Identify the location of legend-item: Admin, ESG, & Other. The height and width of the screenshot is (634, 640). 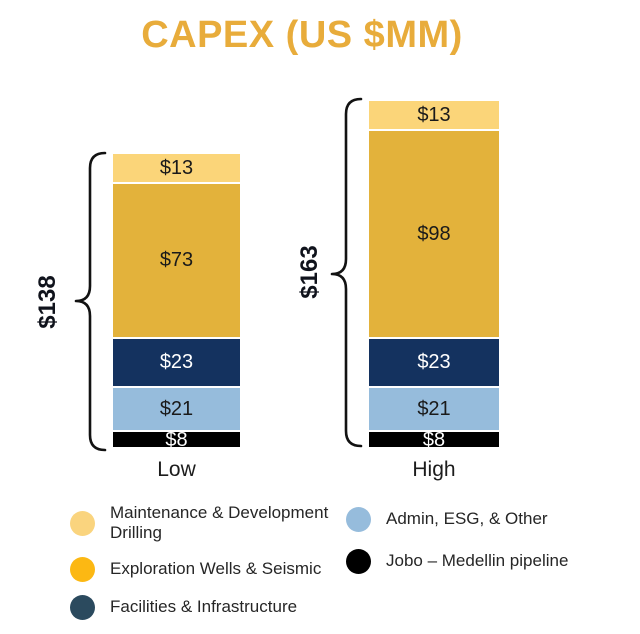
(476, 519).